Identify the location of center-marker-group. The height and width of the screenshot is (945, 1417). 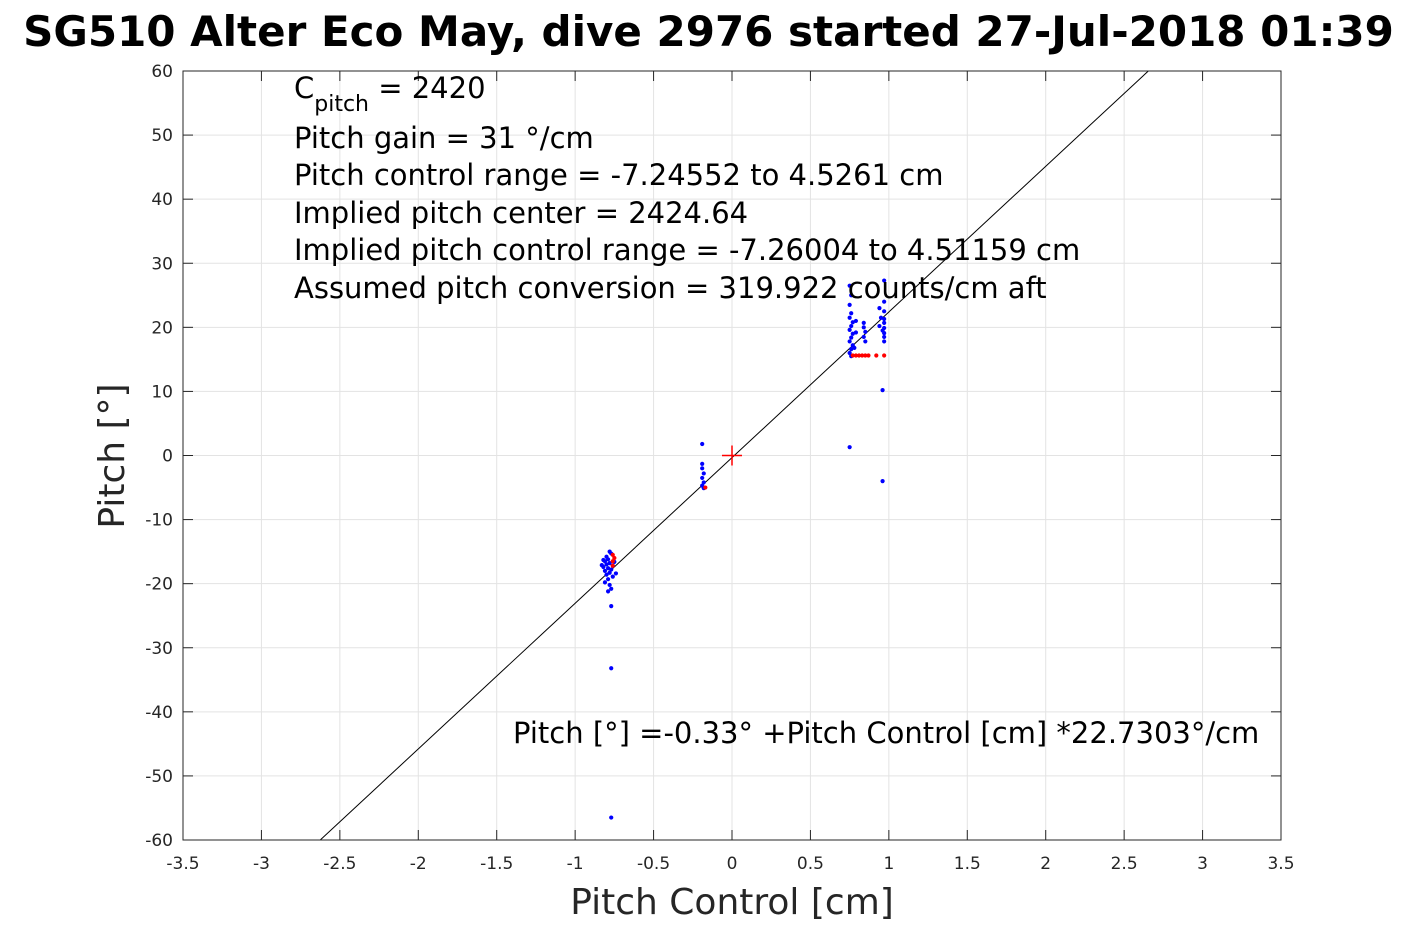
(732, 455).